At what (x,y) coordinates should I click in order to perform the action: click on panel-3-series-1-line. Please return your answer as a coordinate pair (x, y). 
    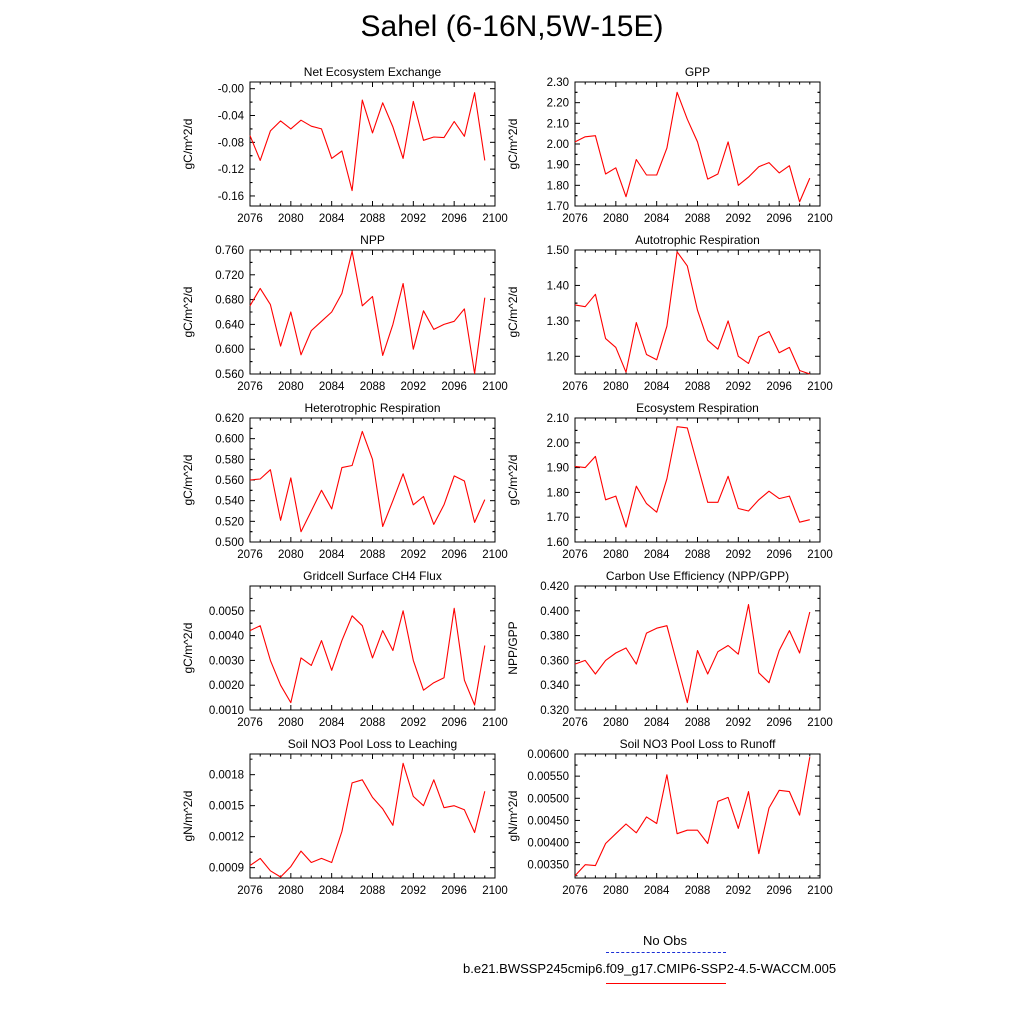
    Looking at the image, I should click on (367, 312).